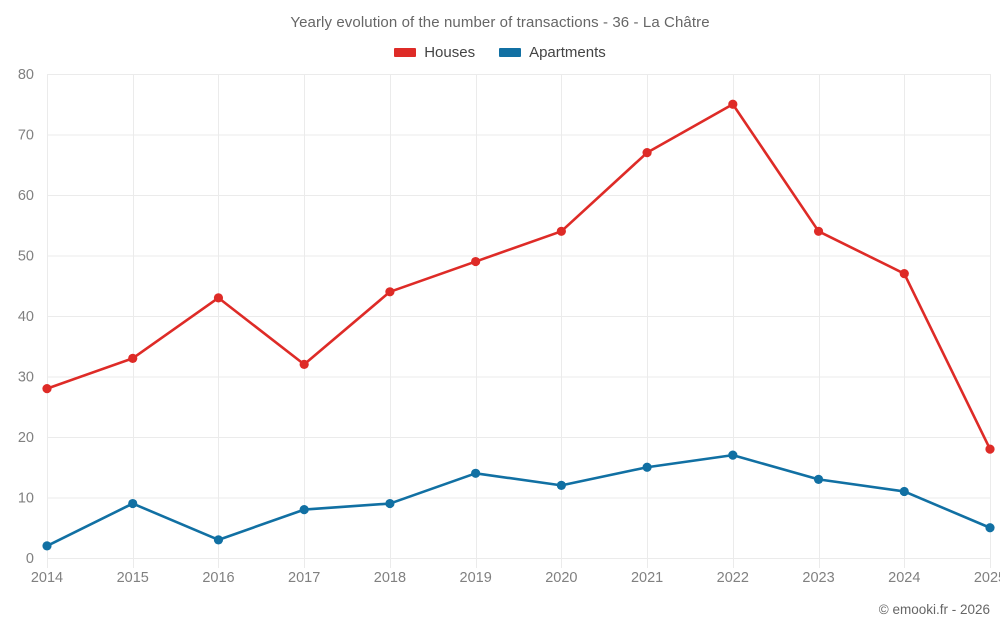 This screenshot has width=1000, height=625. What do you see at coordinates (647, 578) in the screenshot?
I see `x-axis-tick-label: 2021` at bounding box center [647, 578].